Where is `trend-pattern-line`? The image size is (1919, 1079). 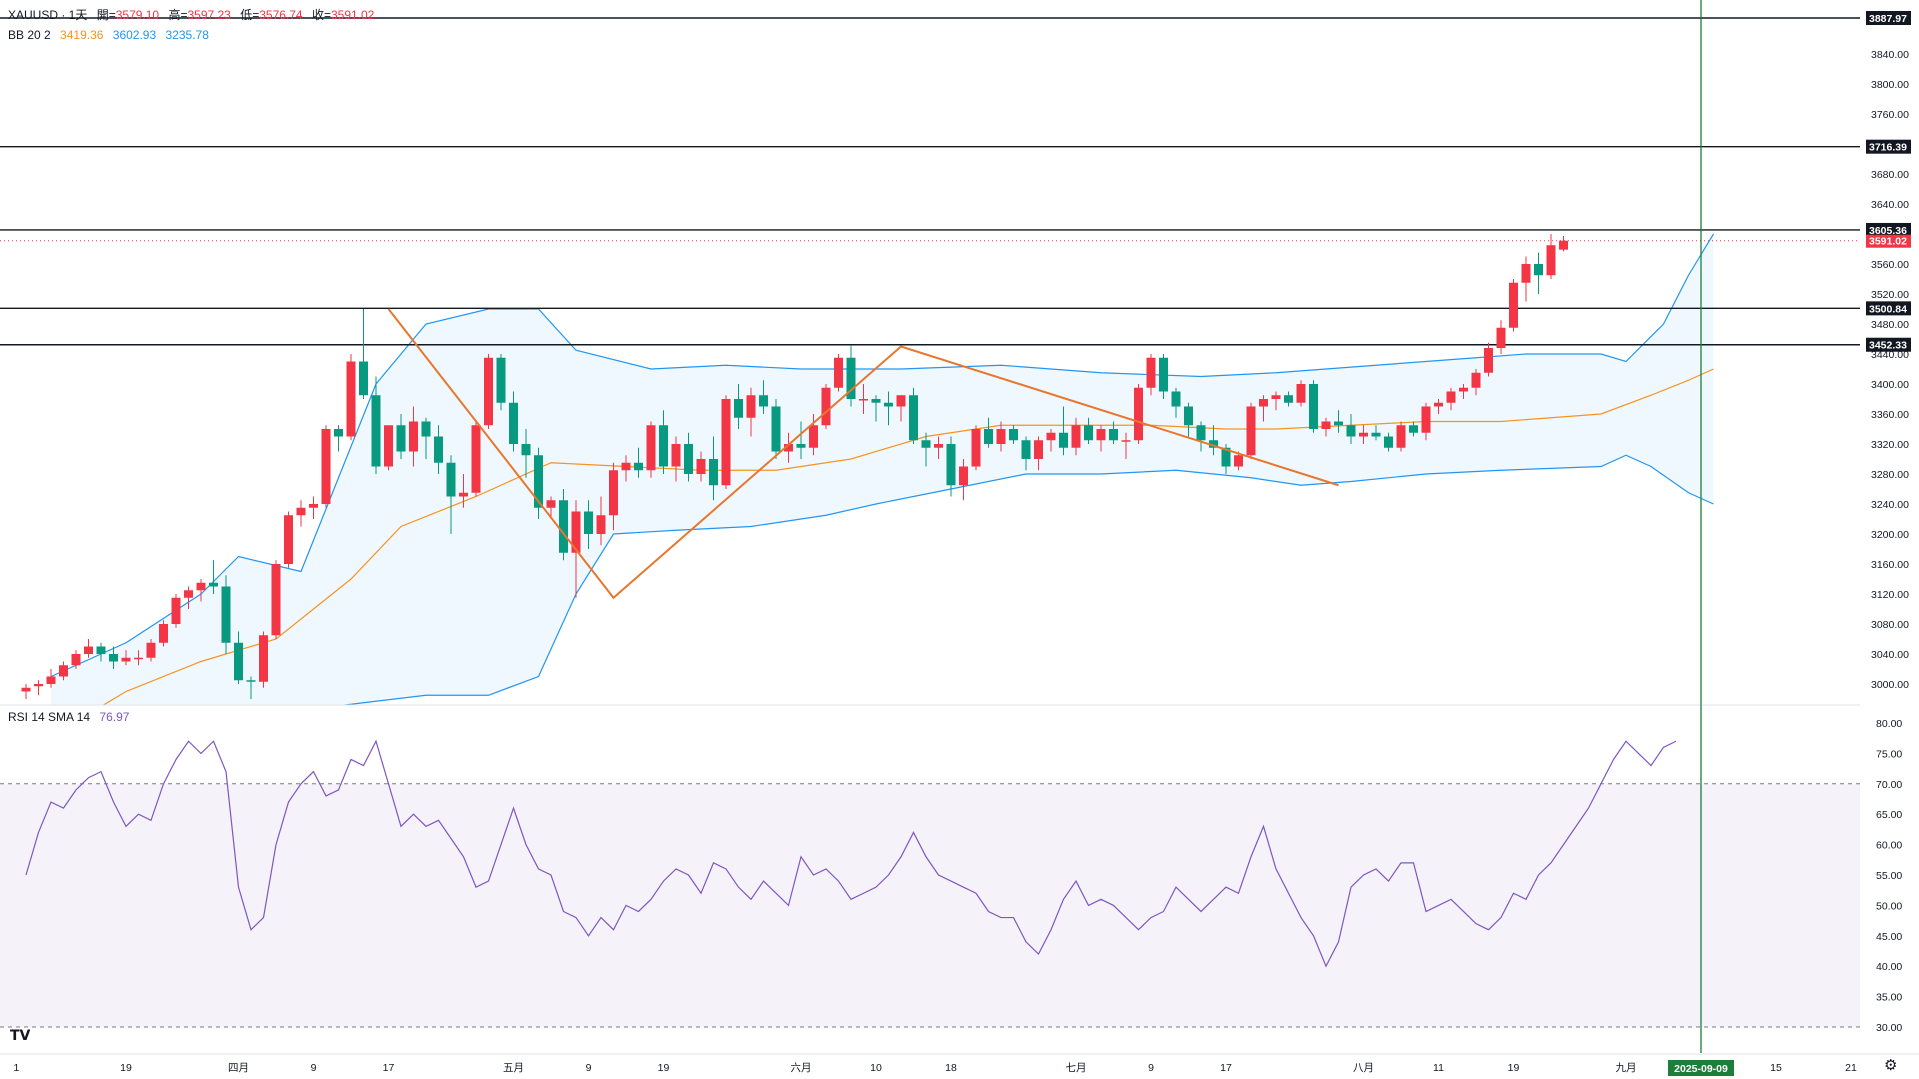 trend-pattern-line is located at coordinates (863, 454).